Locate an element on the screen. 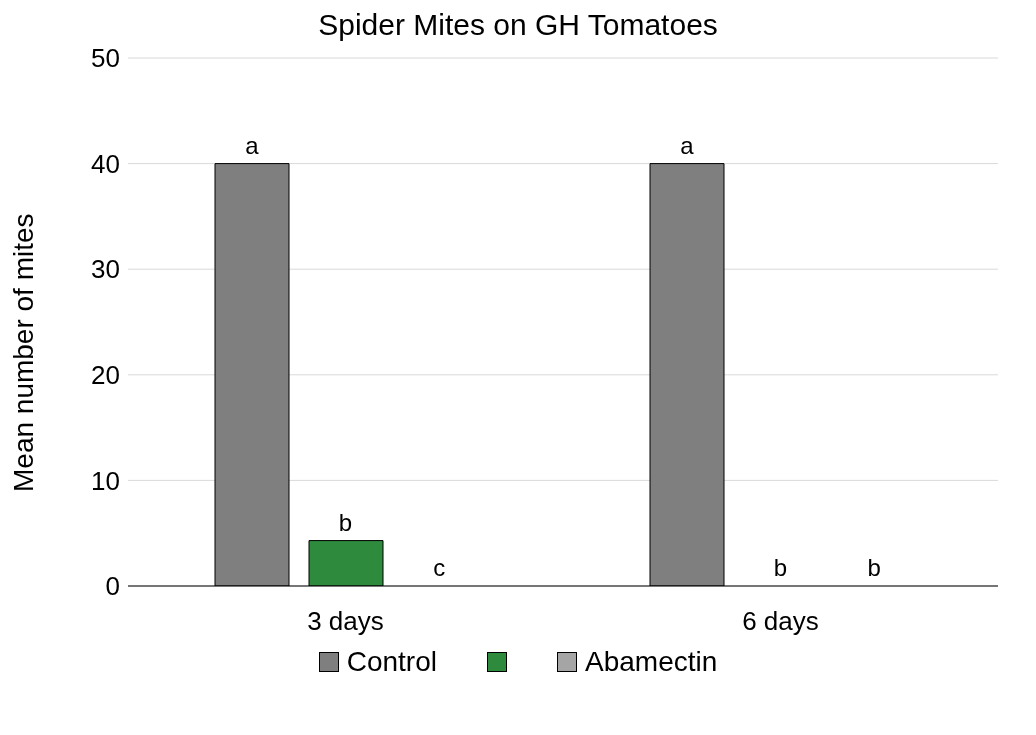 Image resolution: width=1036 pixels, height=735 pixels. x-tick-label: 6 days is located at coordinates (780, 621).